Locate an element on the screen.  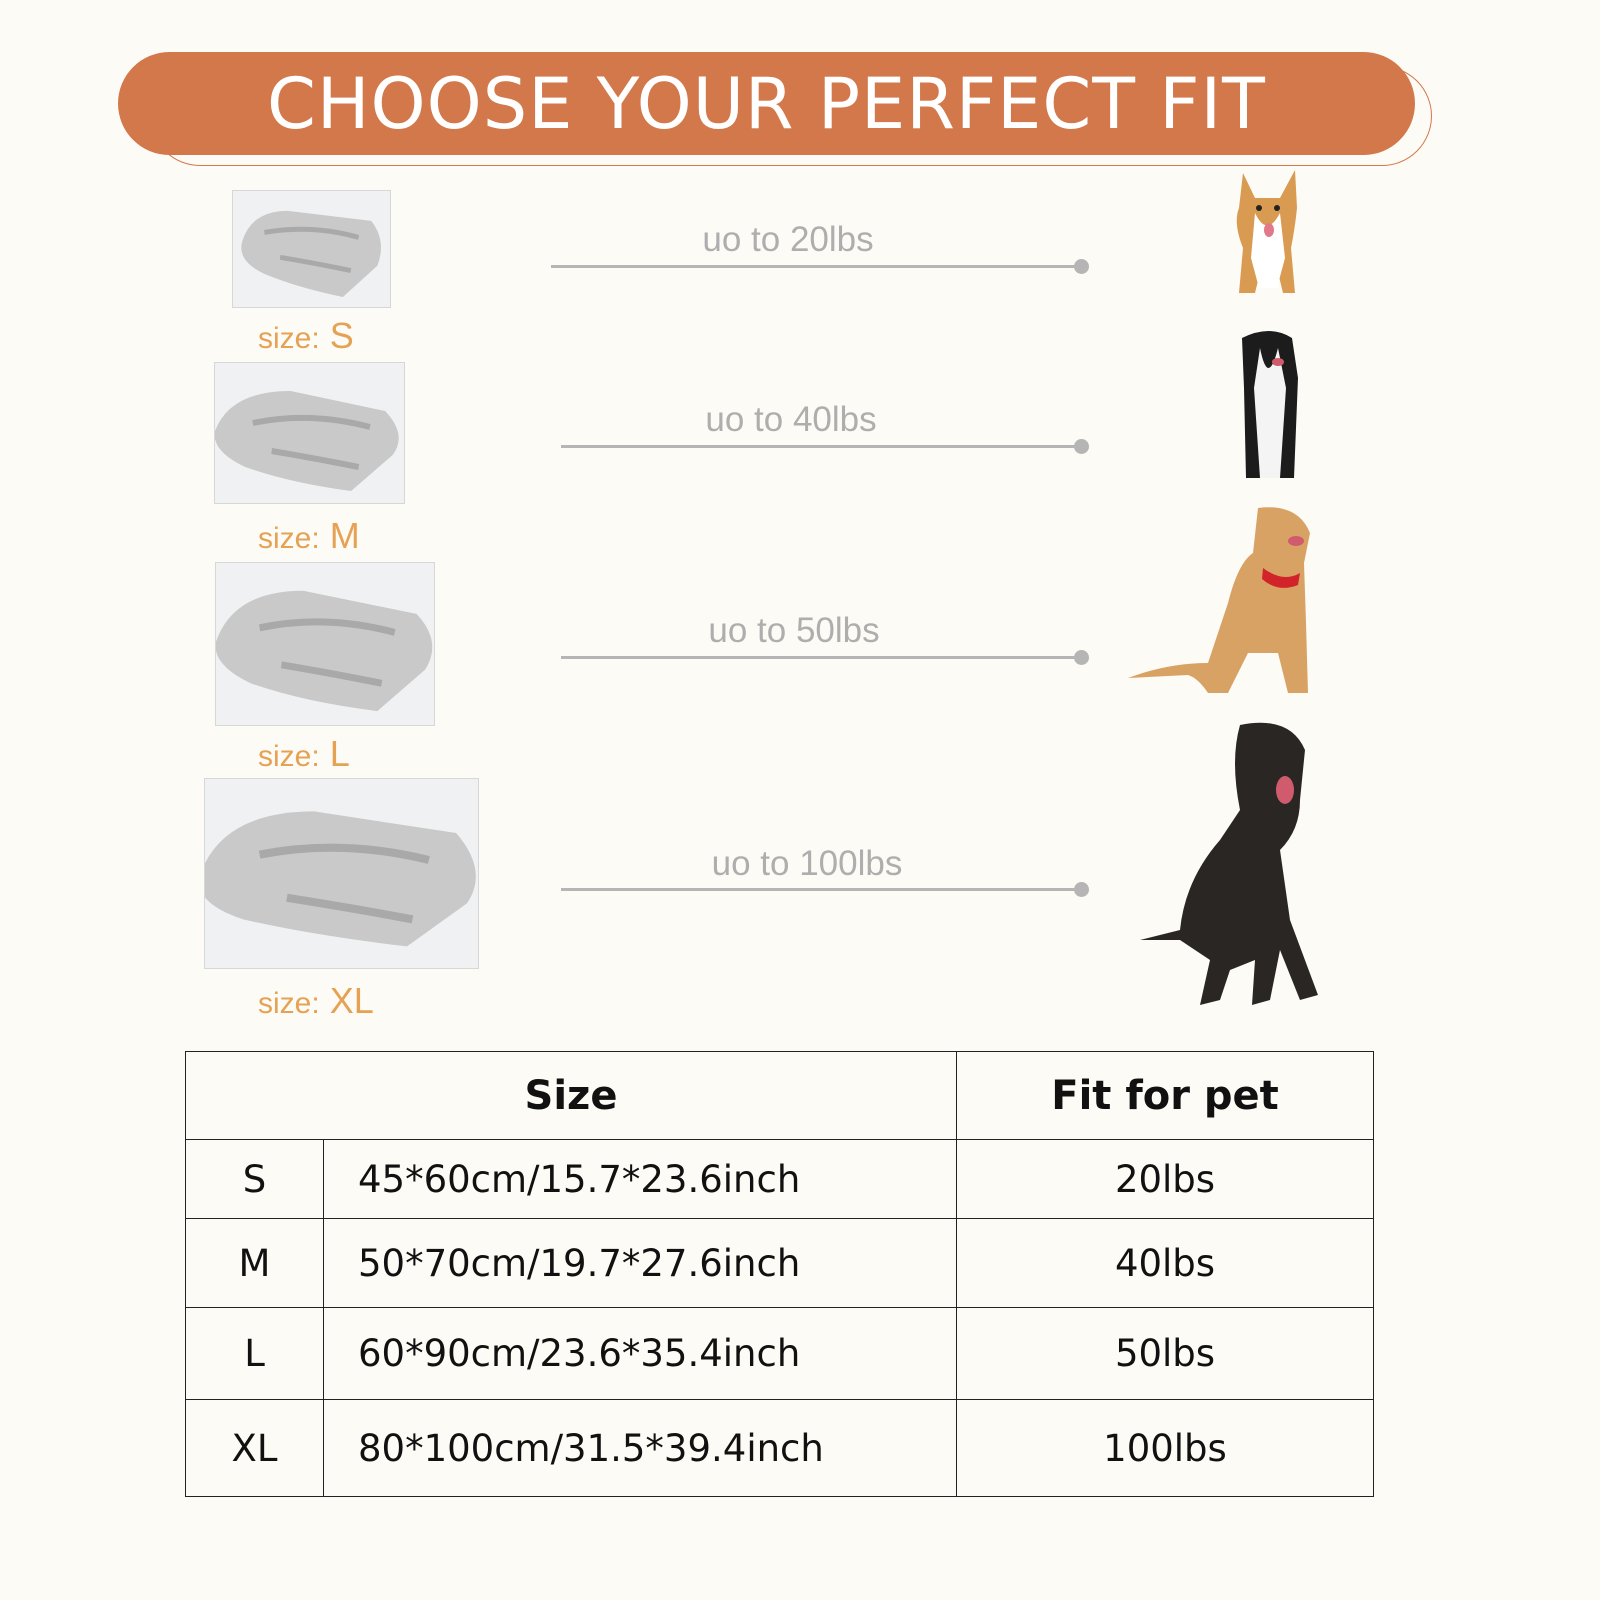
size-label-xl: size: XL is located at coordinates (316, 1000).